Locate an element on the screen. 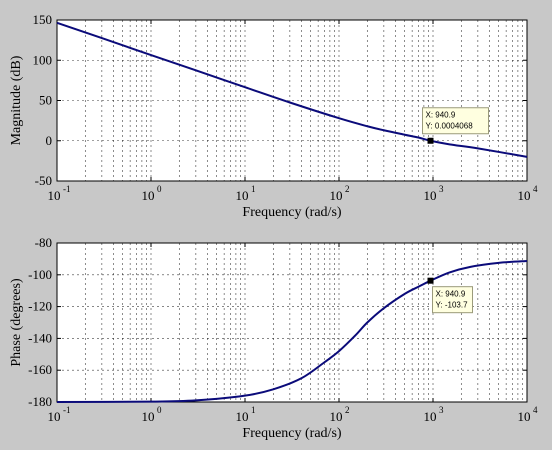 The width and height of the screenshot is (552, 450). phase-xtick-label: 10 3 is located at coordinates (434, 414).